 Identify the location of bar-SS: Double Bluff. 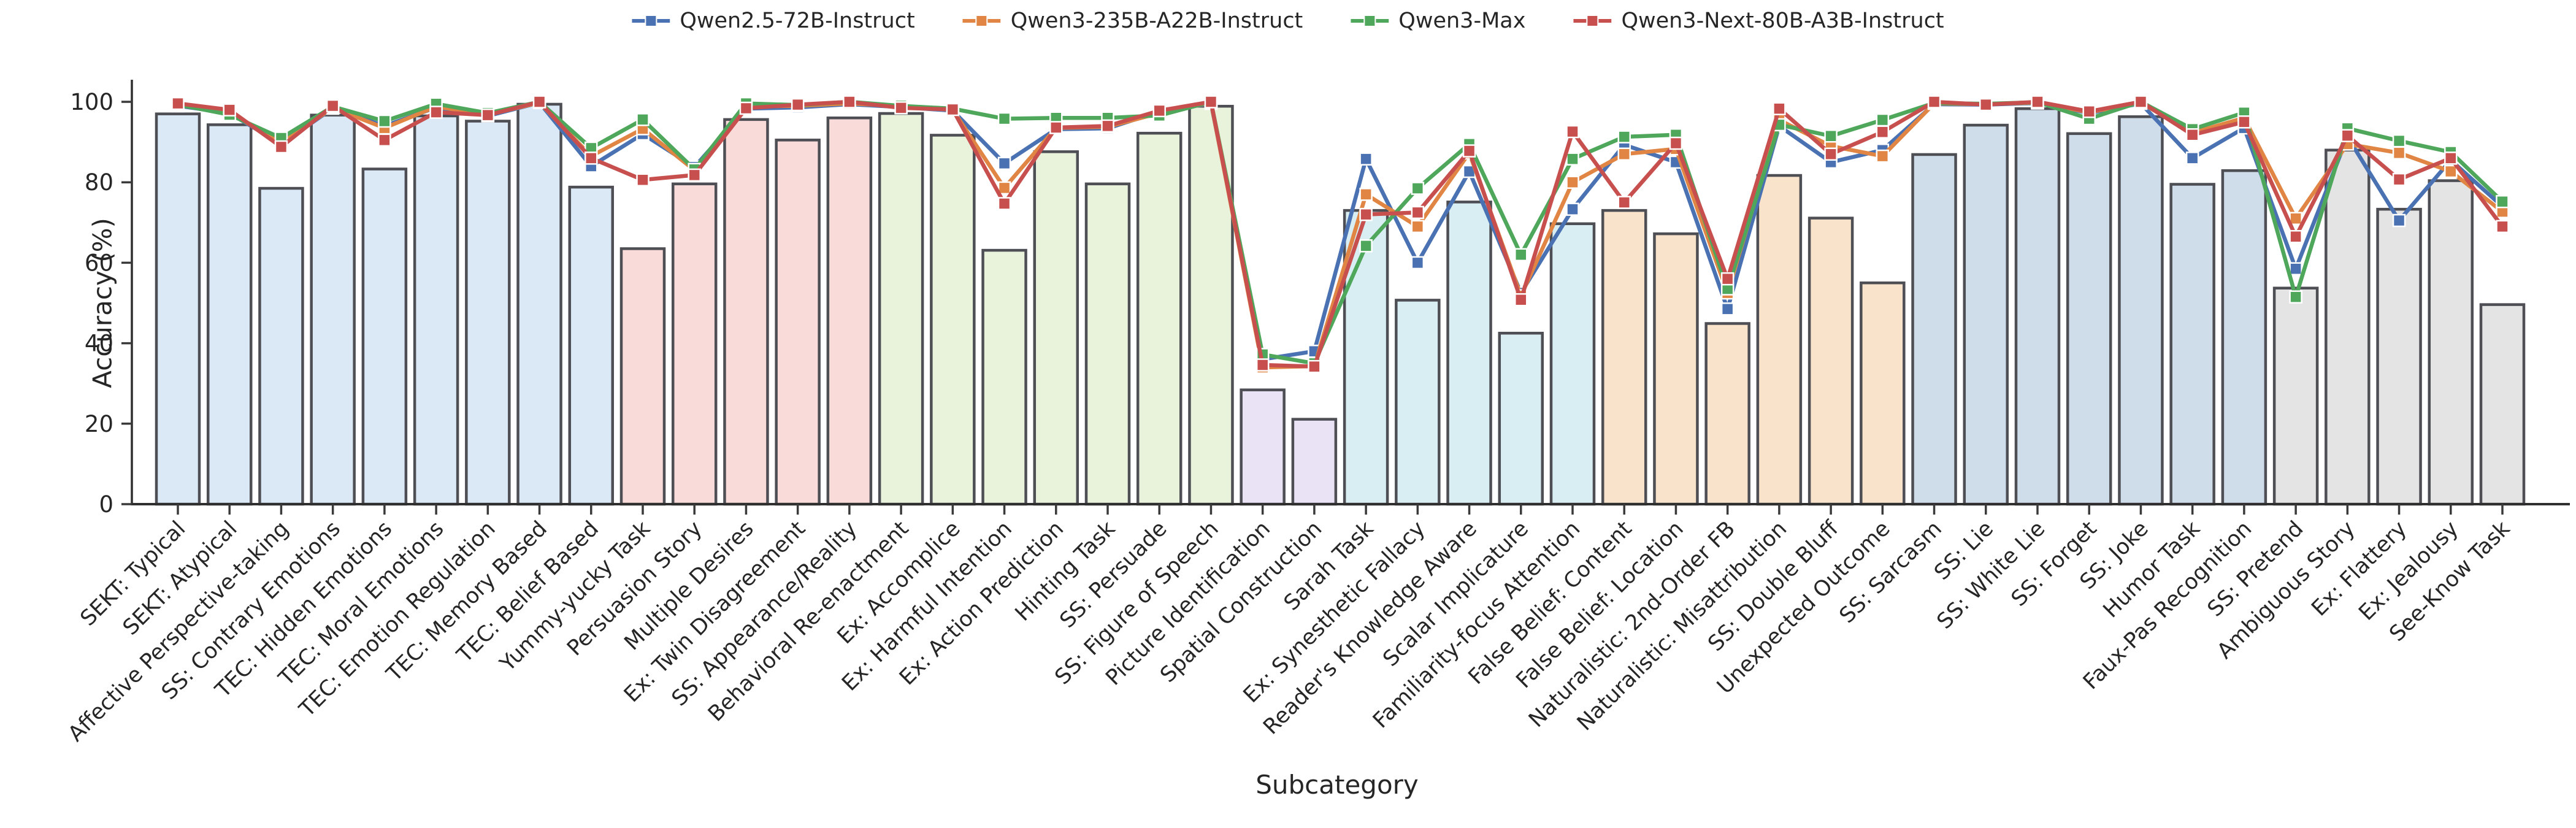
(1830, 361).